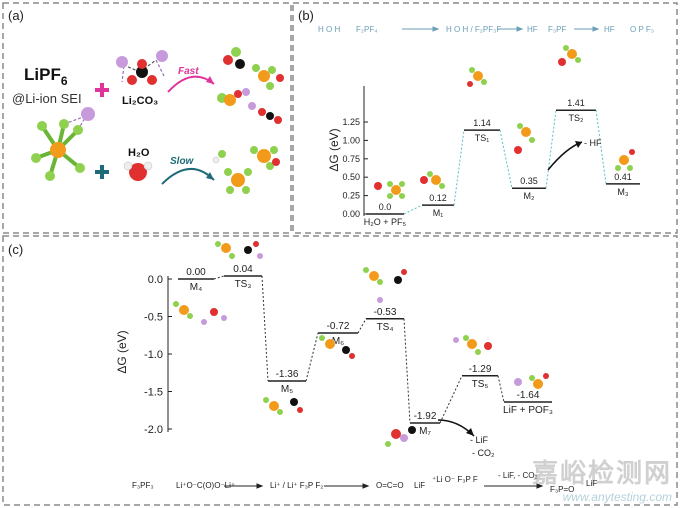 This screenshot has width=680, height=508. What do you see at coordinates (351, 214) in the screenshot?
I see `panel-b-y-tick-label: 0.00` at bounding box center [351, 214].